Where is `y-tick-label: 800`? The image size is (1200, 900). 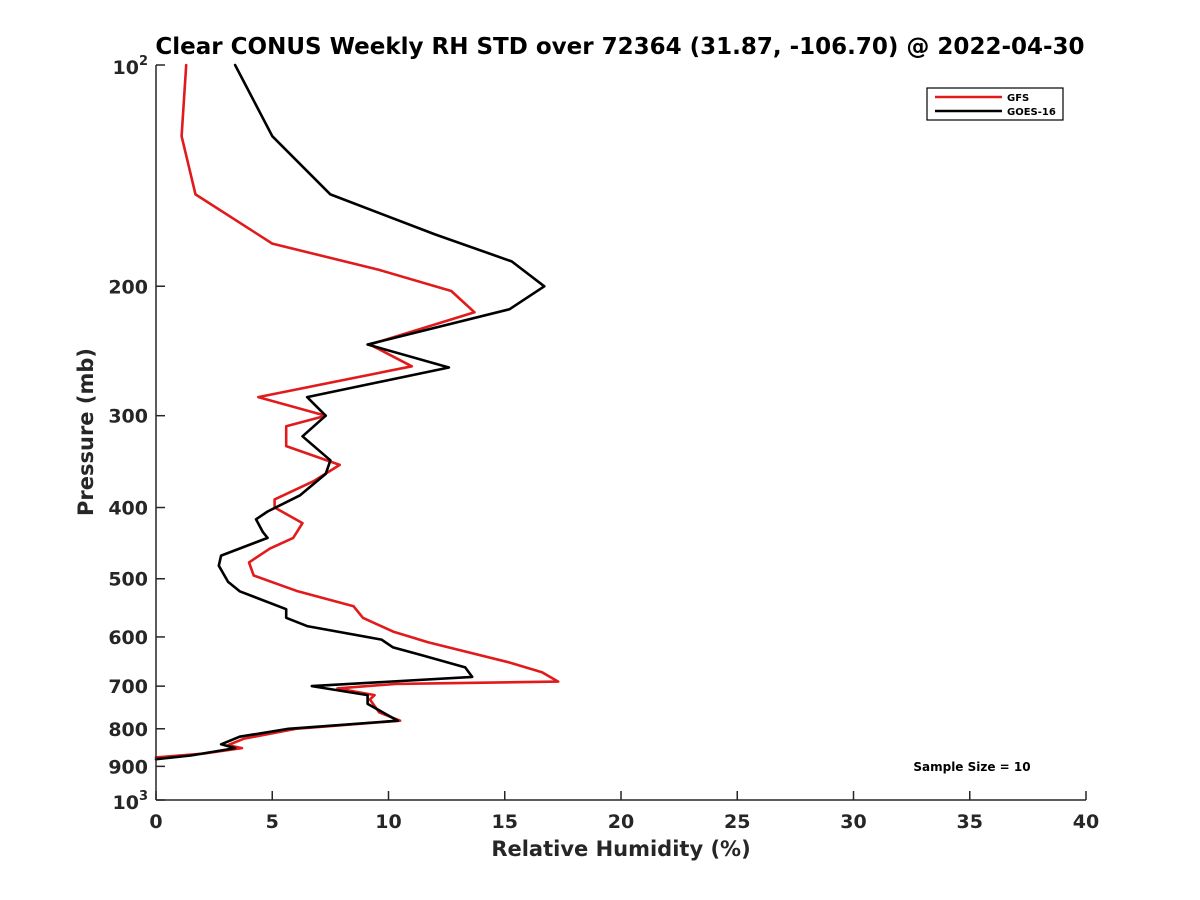 y-tick-label: 800 is located at coordinates (128, 730).